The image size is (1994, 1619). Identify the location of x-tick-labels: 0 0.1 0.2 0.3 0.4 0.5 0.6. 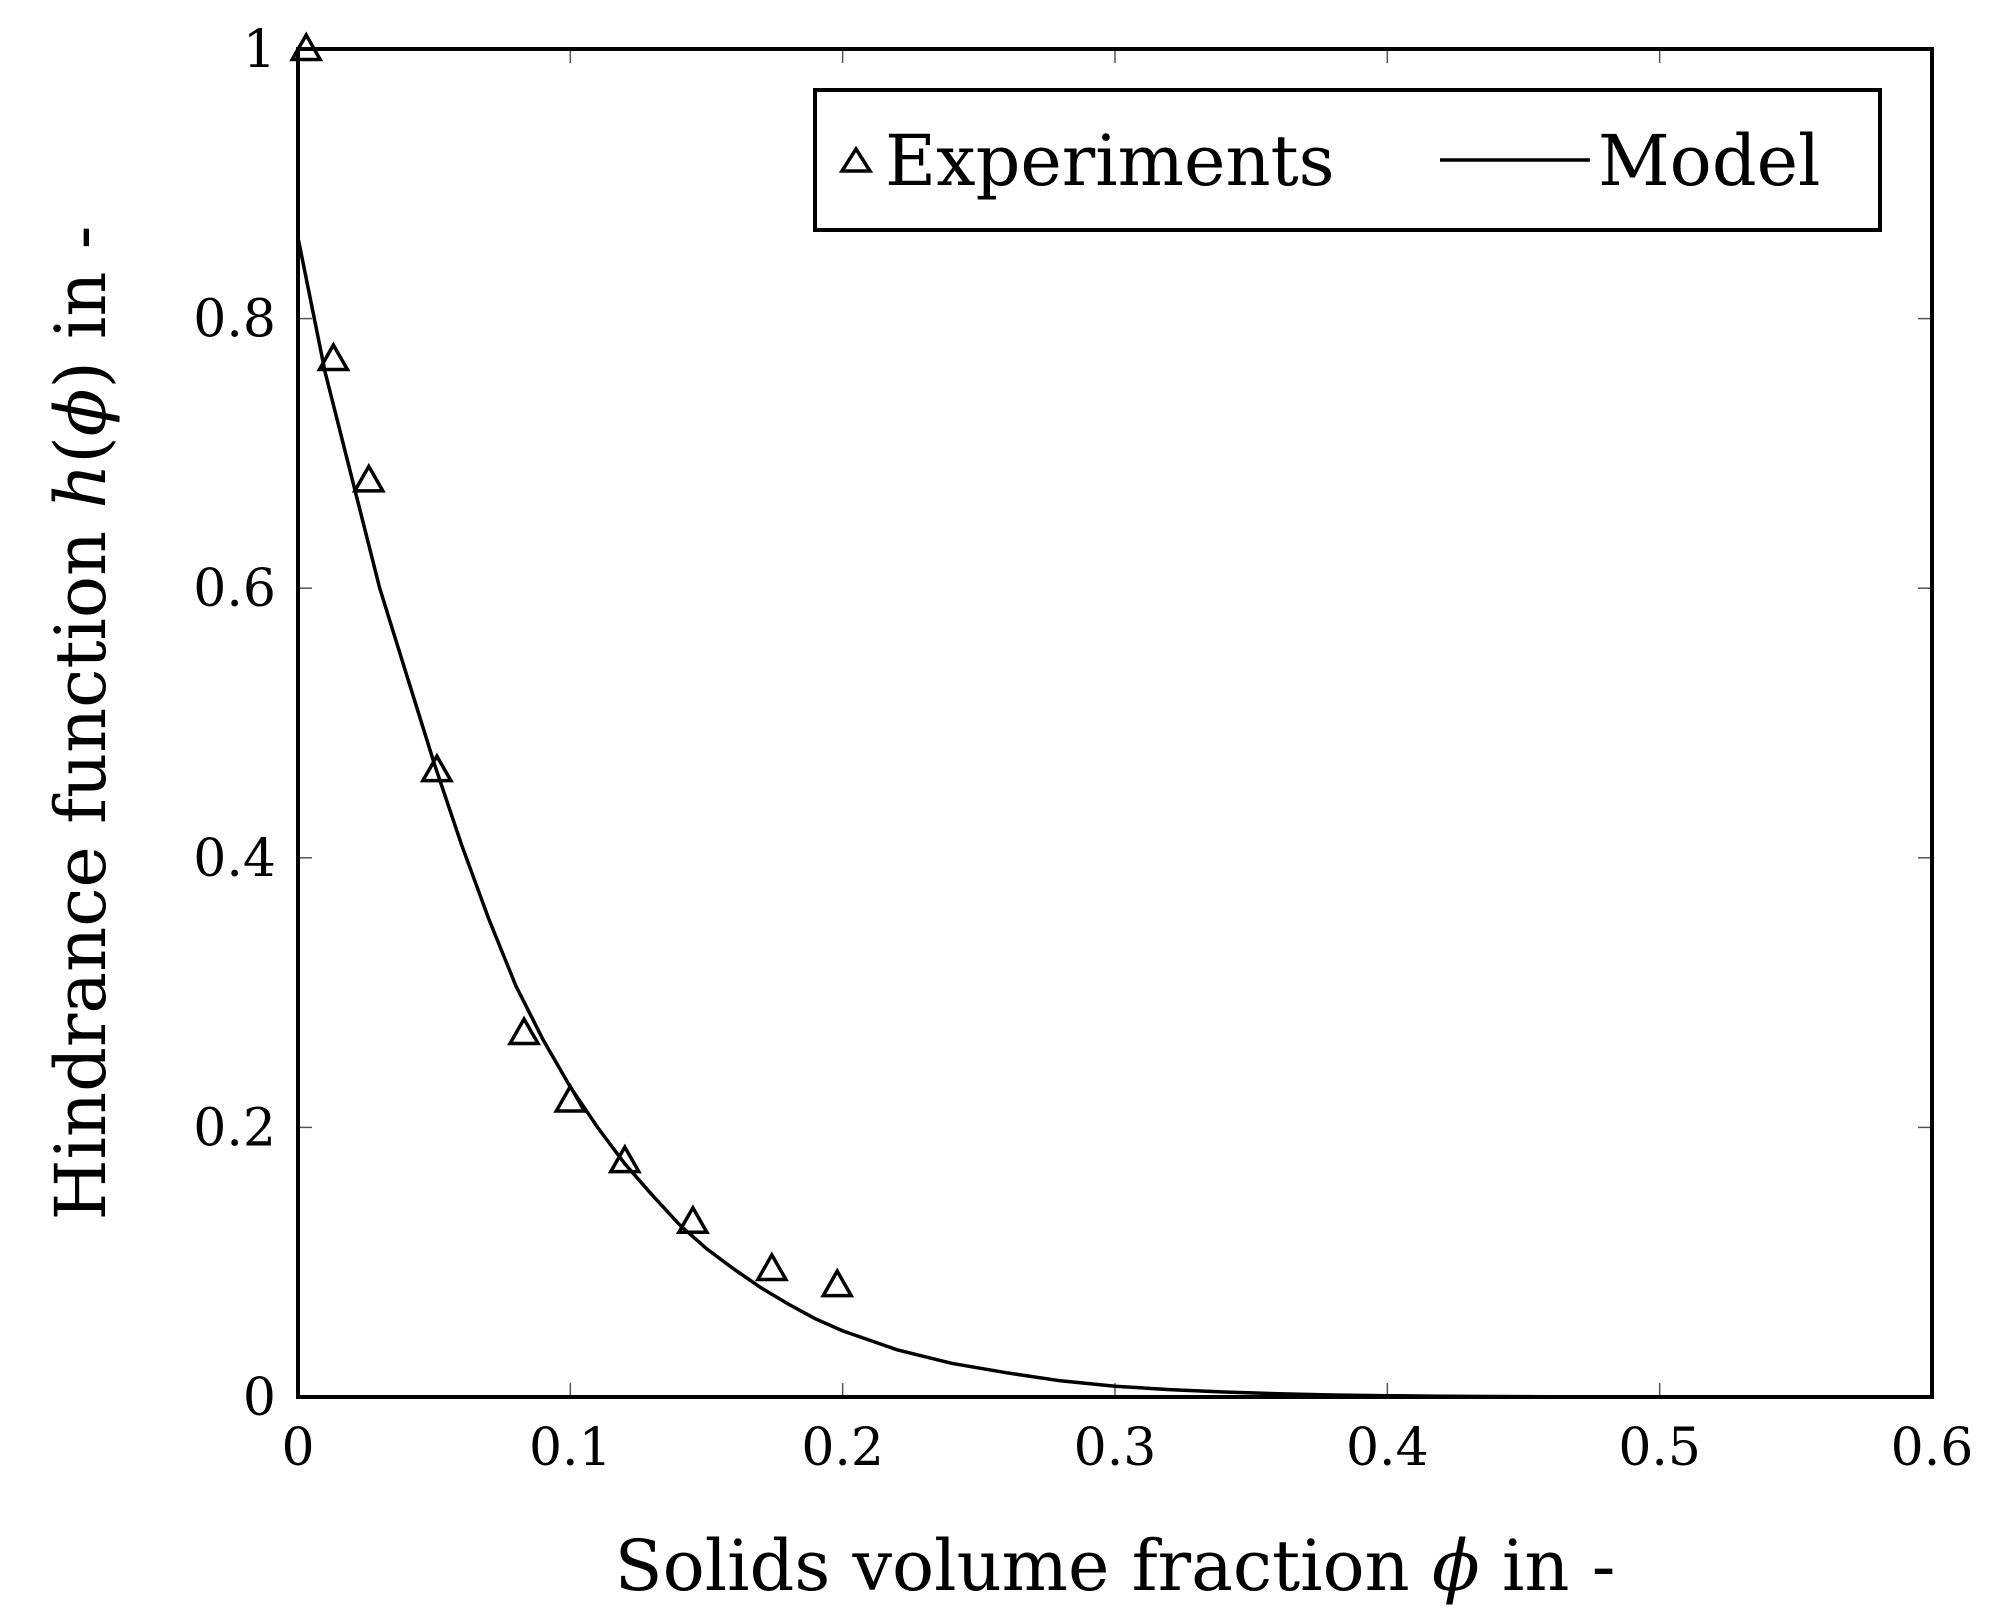
(1127, 1448).